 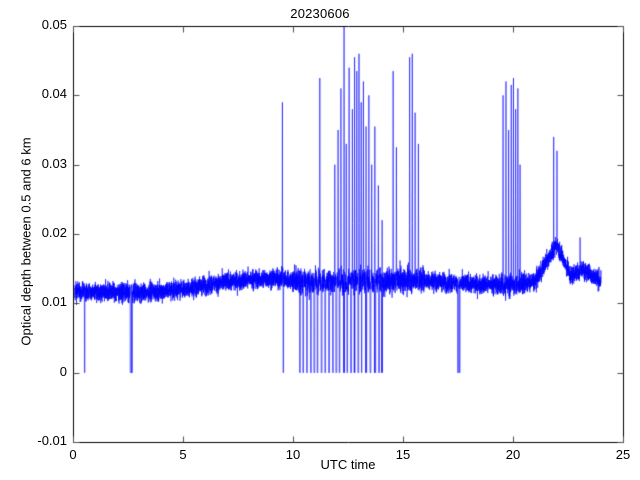 What do you see at coordinates (623, 454) in the screenshot?
I see `x-tick-label: 25` at bounding box center [623, 454].